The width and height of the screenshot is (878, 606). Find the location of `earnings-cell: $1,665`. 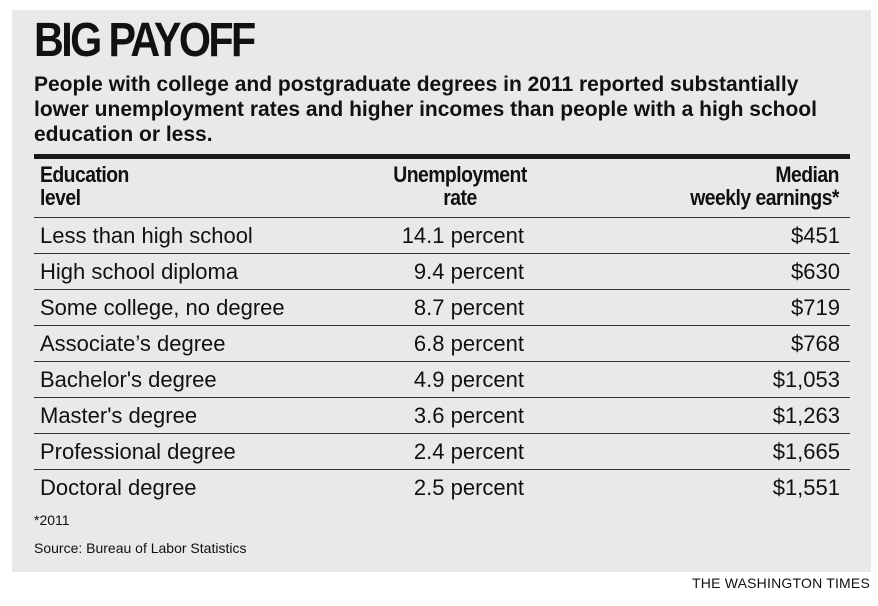

earnings-cell: $1,665 is located at coordinates (806, 451).